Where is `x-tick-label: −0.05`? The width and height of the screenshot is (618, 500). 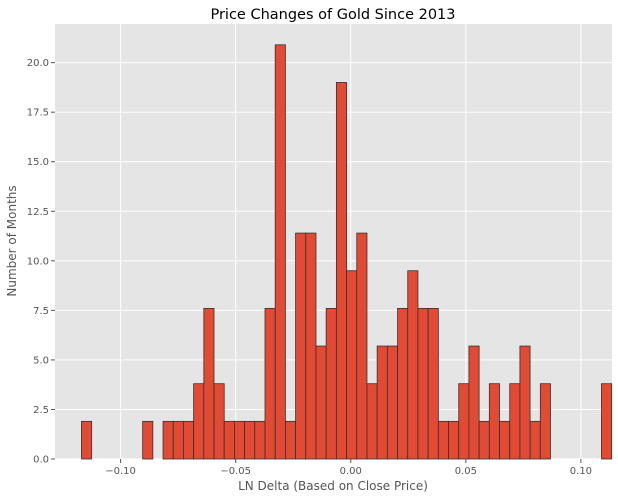 x-tick-label: −0.05 is located at coordinates (235, 471).